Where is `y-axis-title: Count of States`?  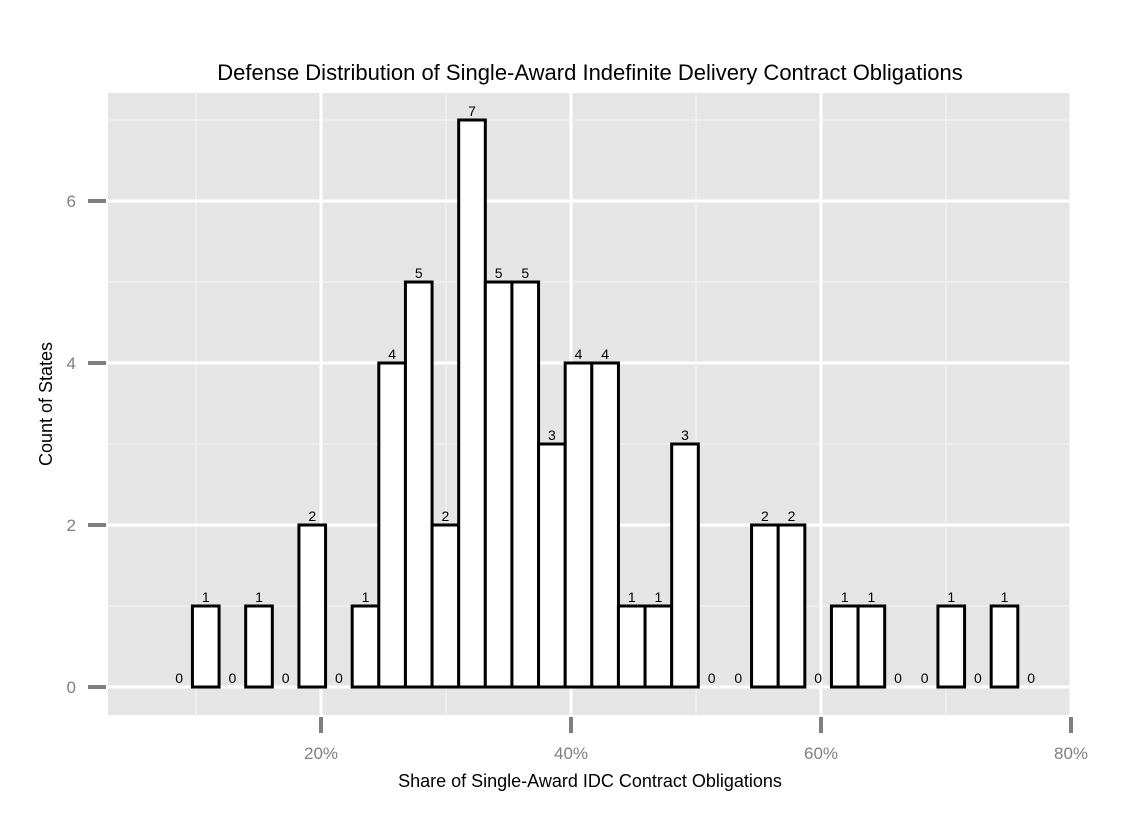 y-axis-title: Count of States is located at coordinates (46, 404).